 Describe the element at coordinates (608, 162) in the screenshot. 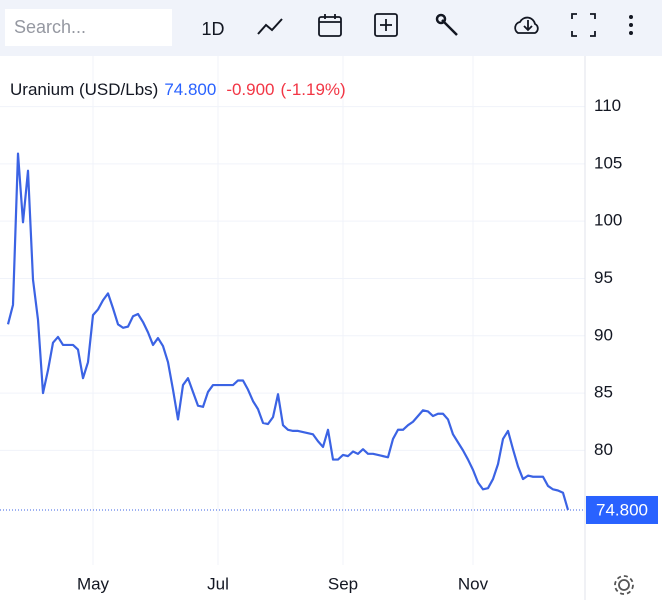

I see `y-tick-label: 105` at that location.